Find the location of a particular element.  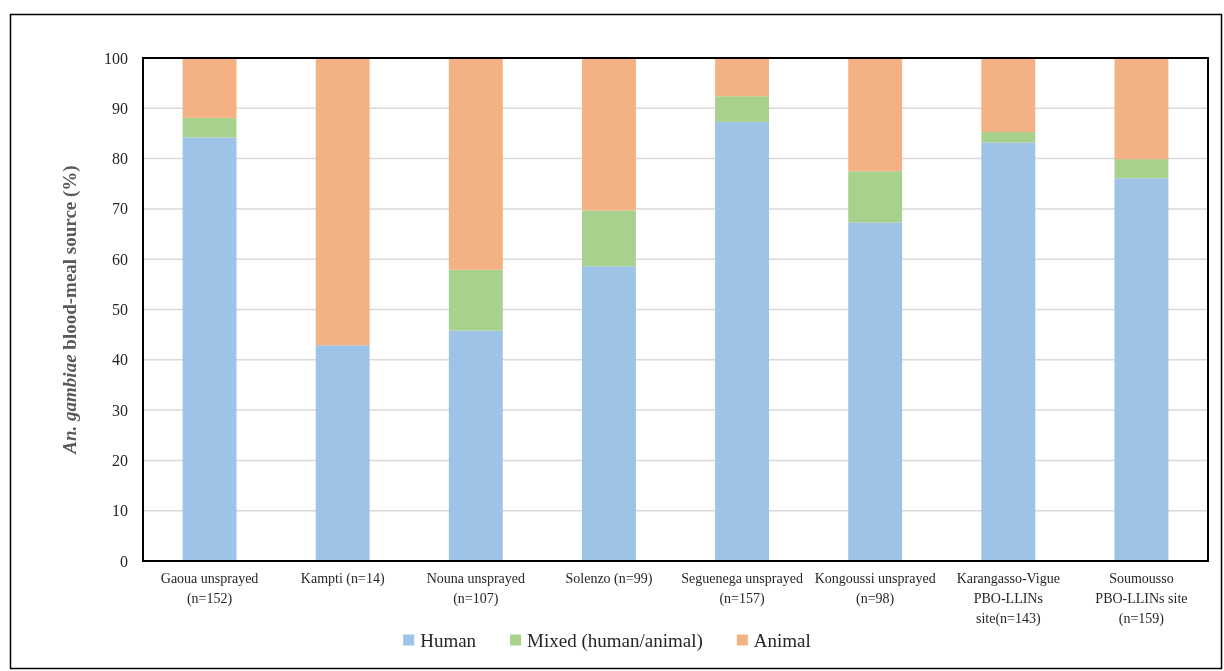

x-tick-label: Kongoussi unsprayed (n=98) is located at coordinates (875, 589).